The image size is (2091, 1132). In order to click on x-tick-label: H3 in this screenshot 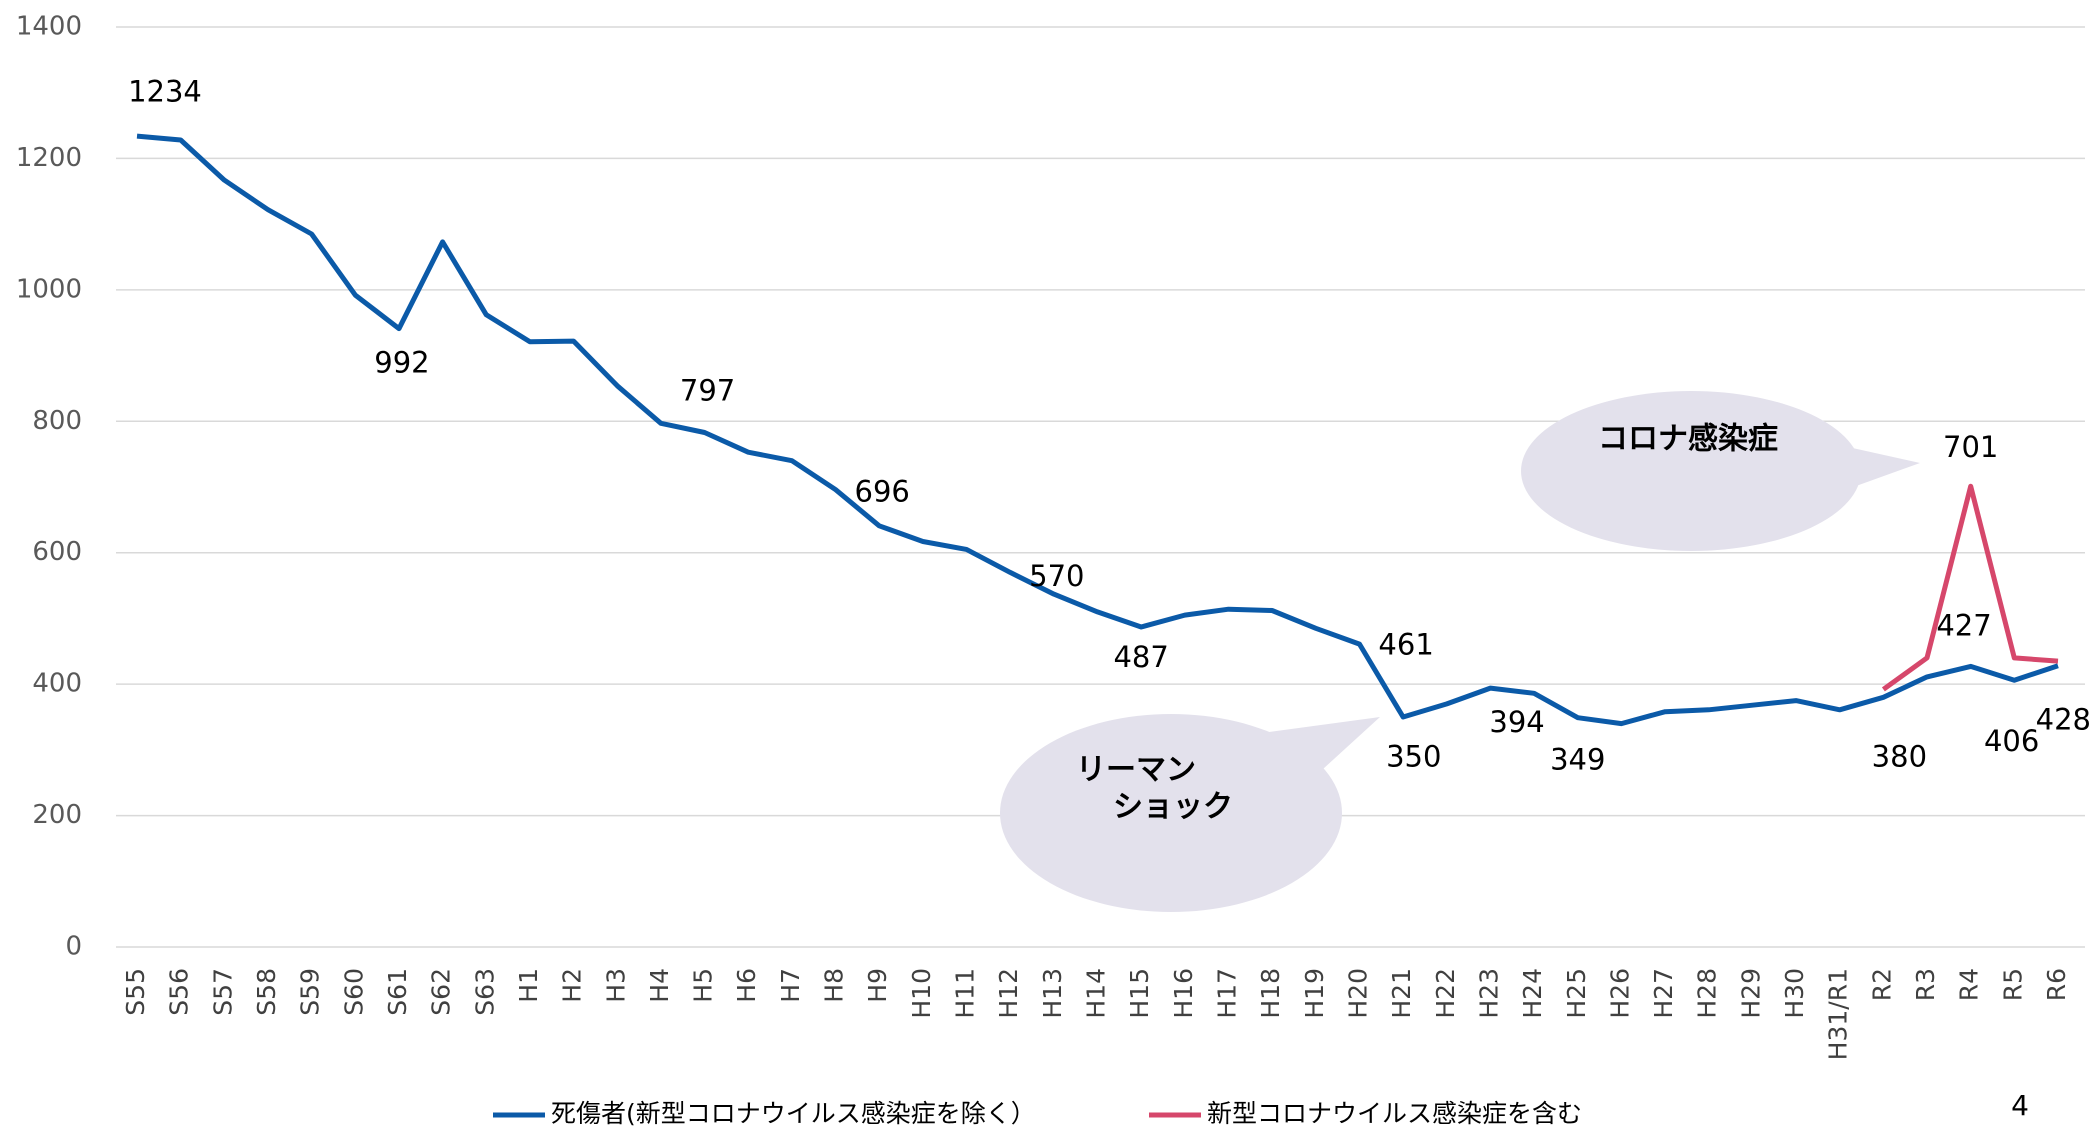, I will do `click(615, 985)`.